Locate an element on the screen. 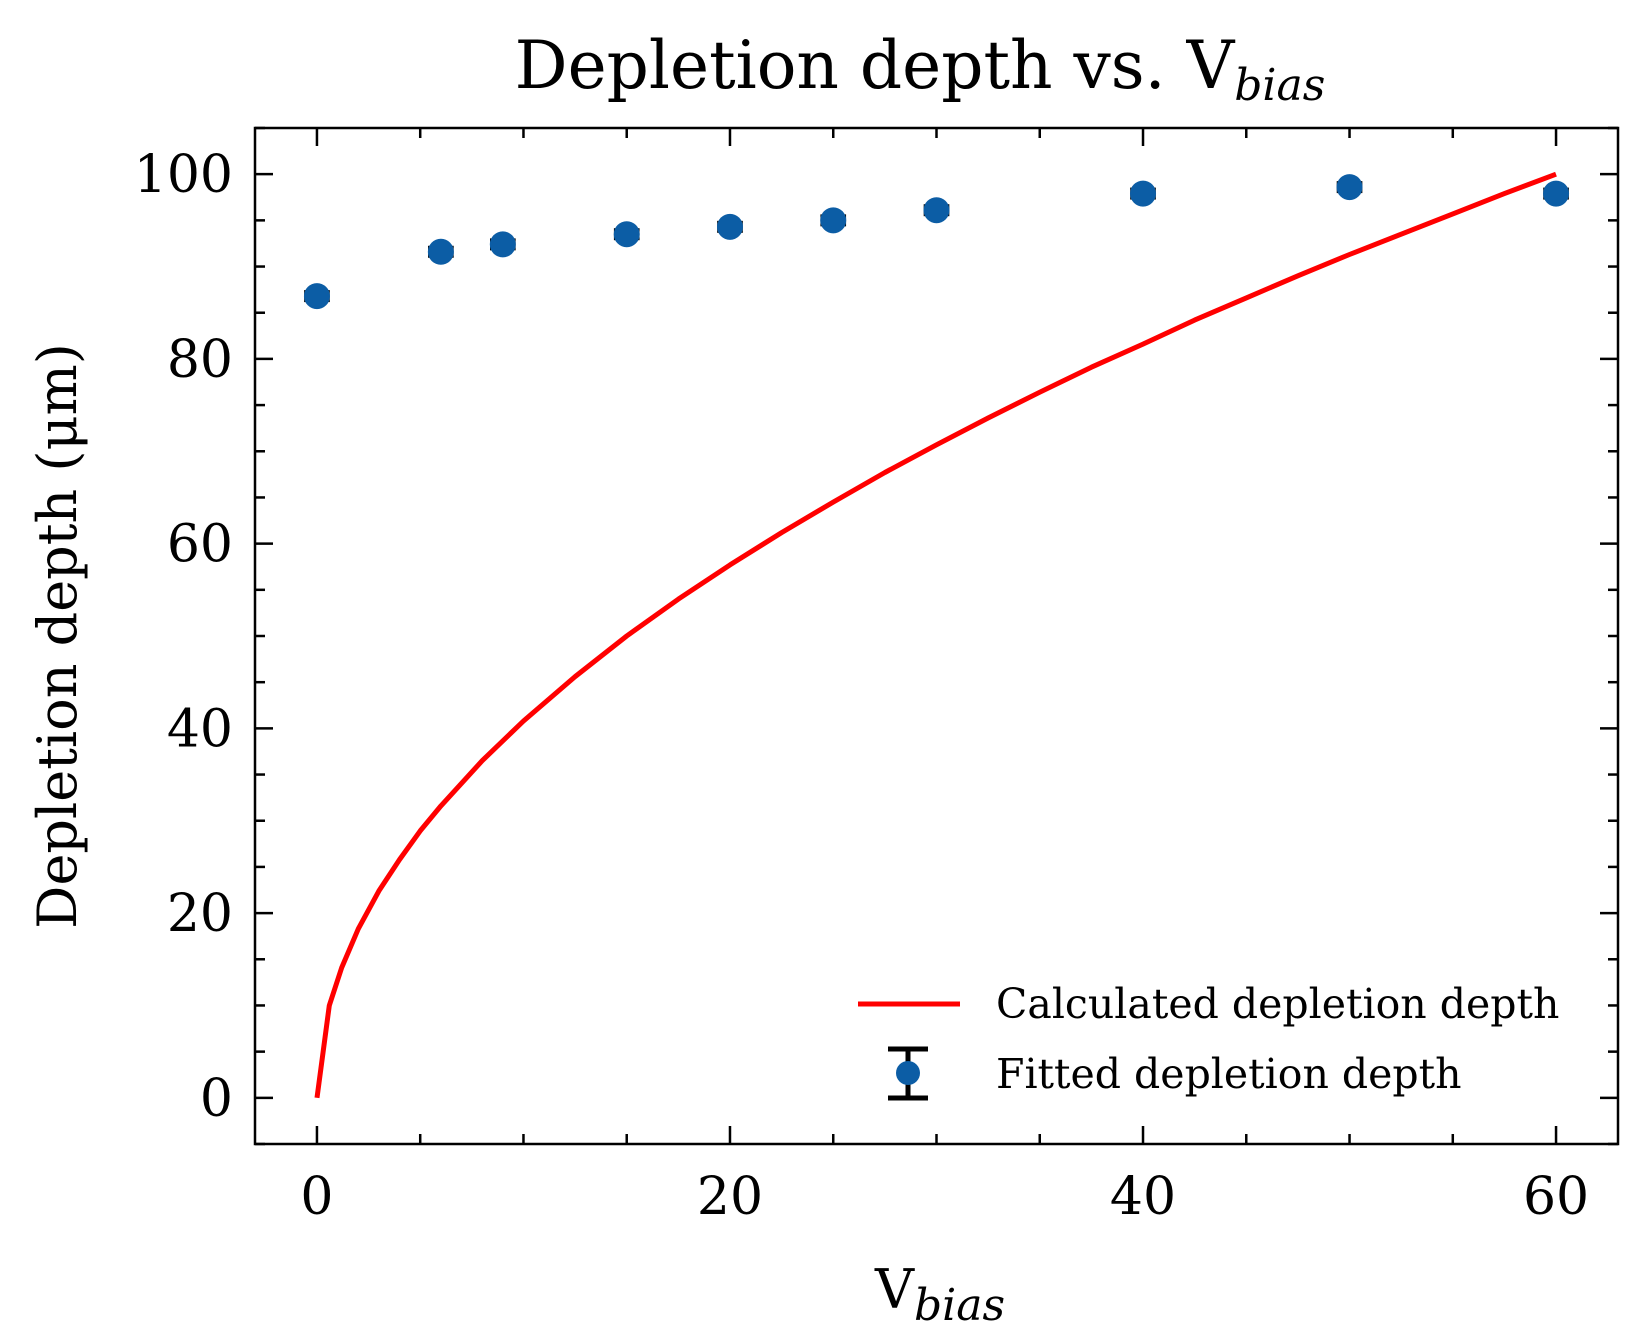 This screenshot has height=1339, width=1635. y-tick-label: 0 is located at coordinates (216, 1099).